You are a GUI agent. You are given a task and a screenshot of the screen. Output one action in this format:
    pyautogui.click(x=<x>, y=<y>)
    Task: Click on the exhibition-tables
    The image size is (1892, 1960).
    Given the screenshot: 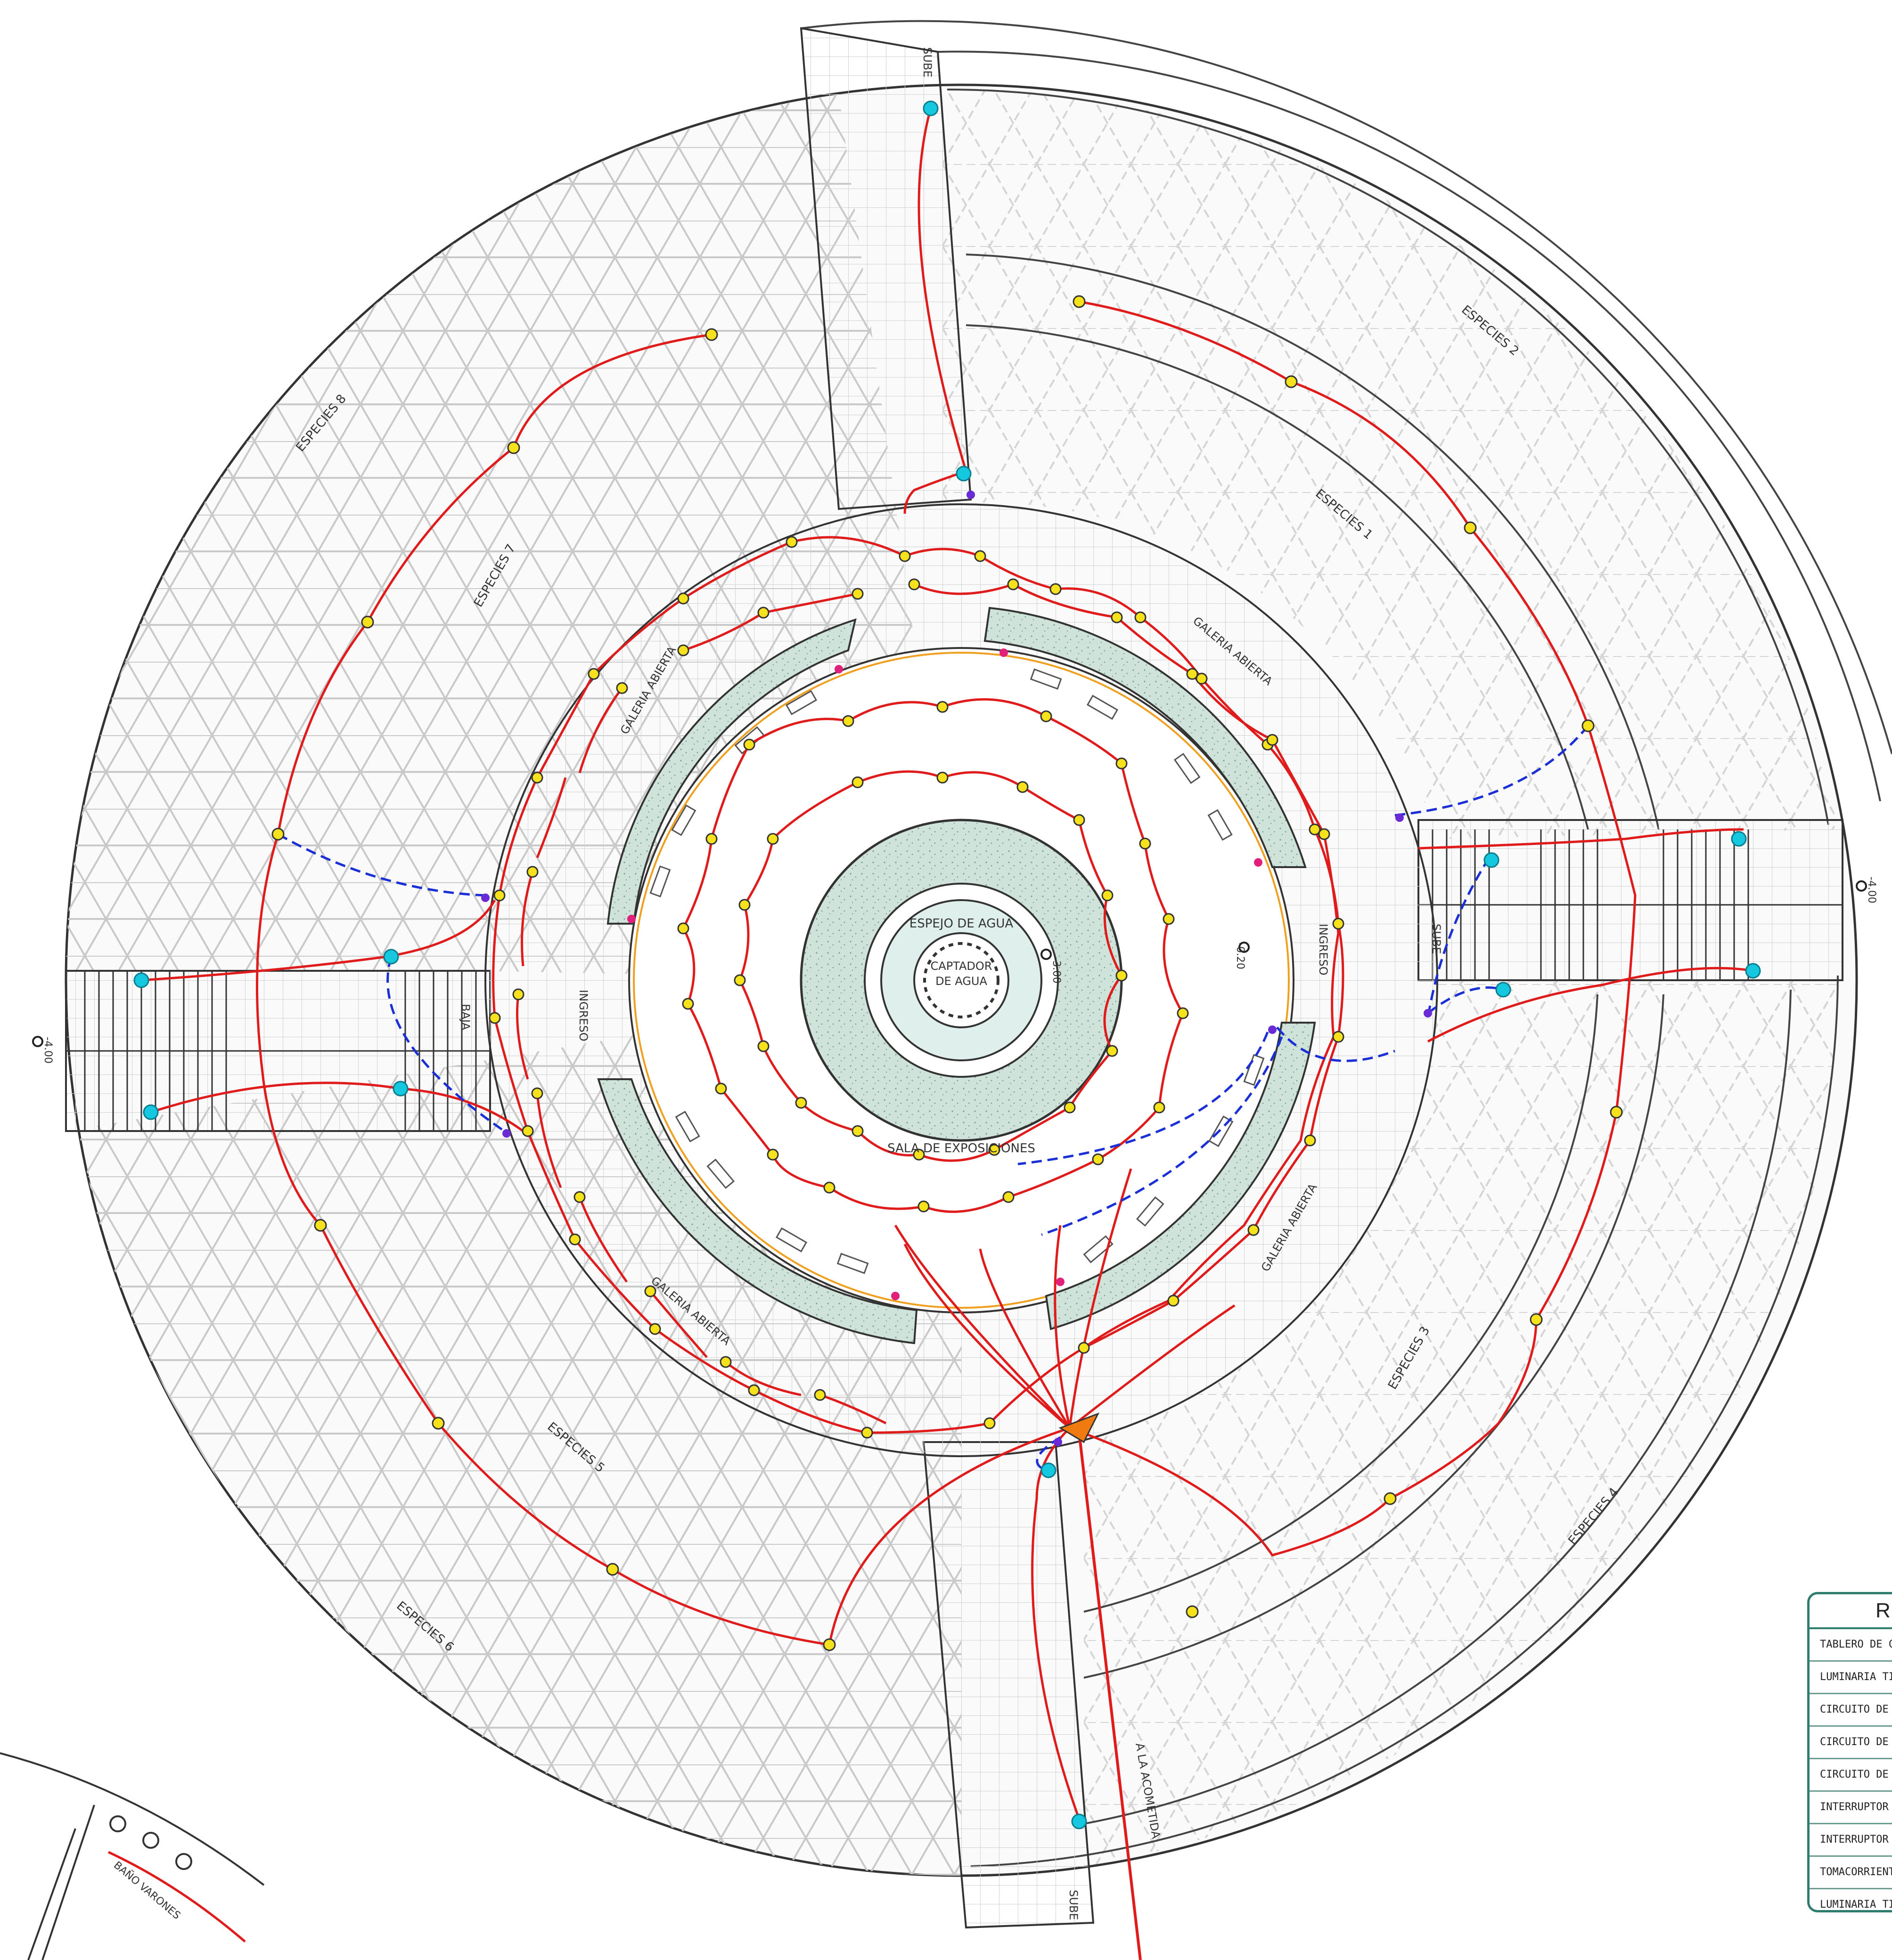 What is the action you would take?
    pyautogui.click(x=957, y=971)
    